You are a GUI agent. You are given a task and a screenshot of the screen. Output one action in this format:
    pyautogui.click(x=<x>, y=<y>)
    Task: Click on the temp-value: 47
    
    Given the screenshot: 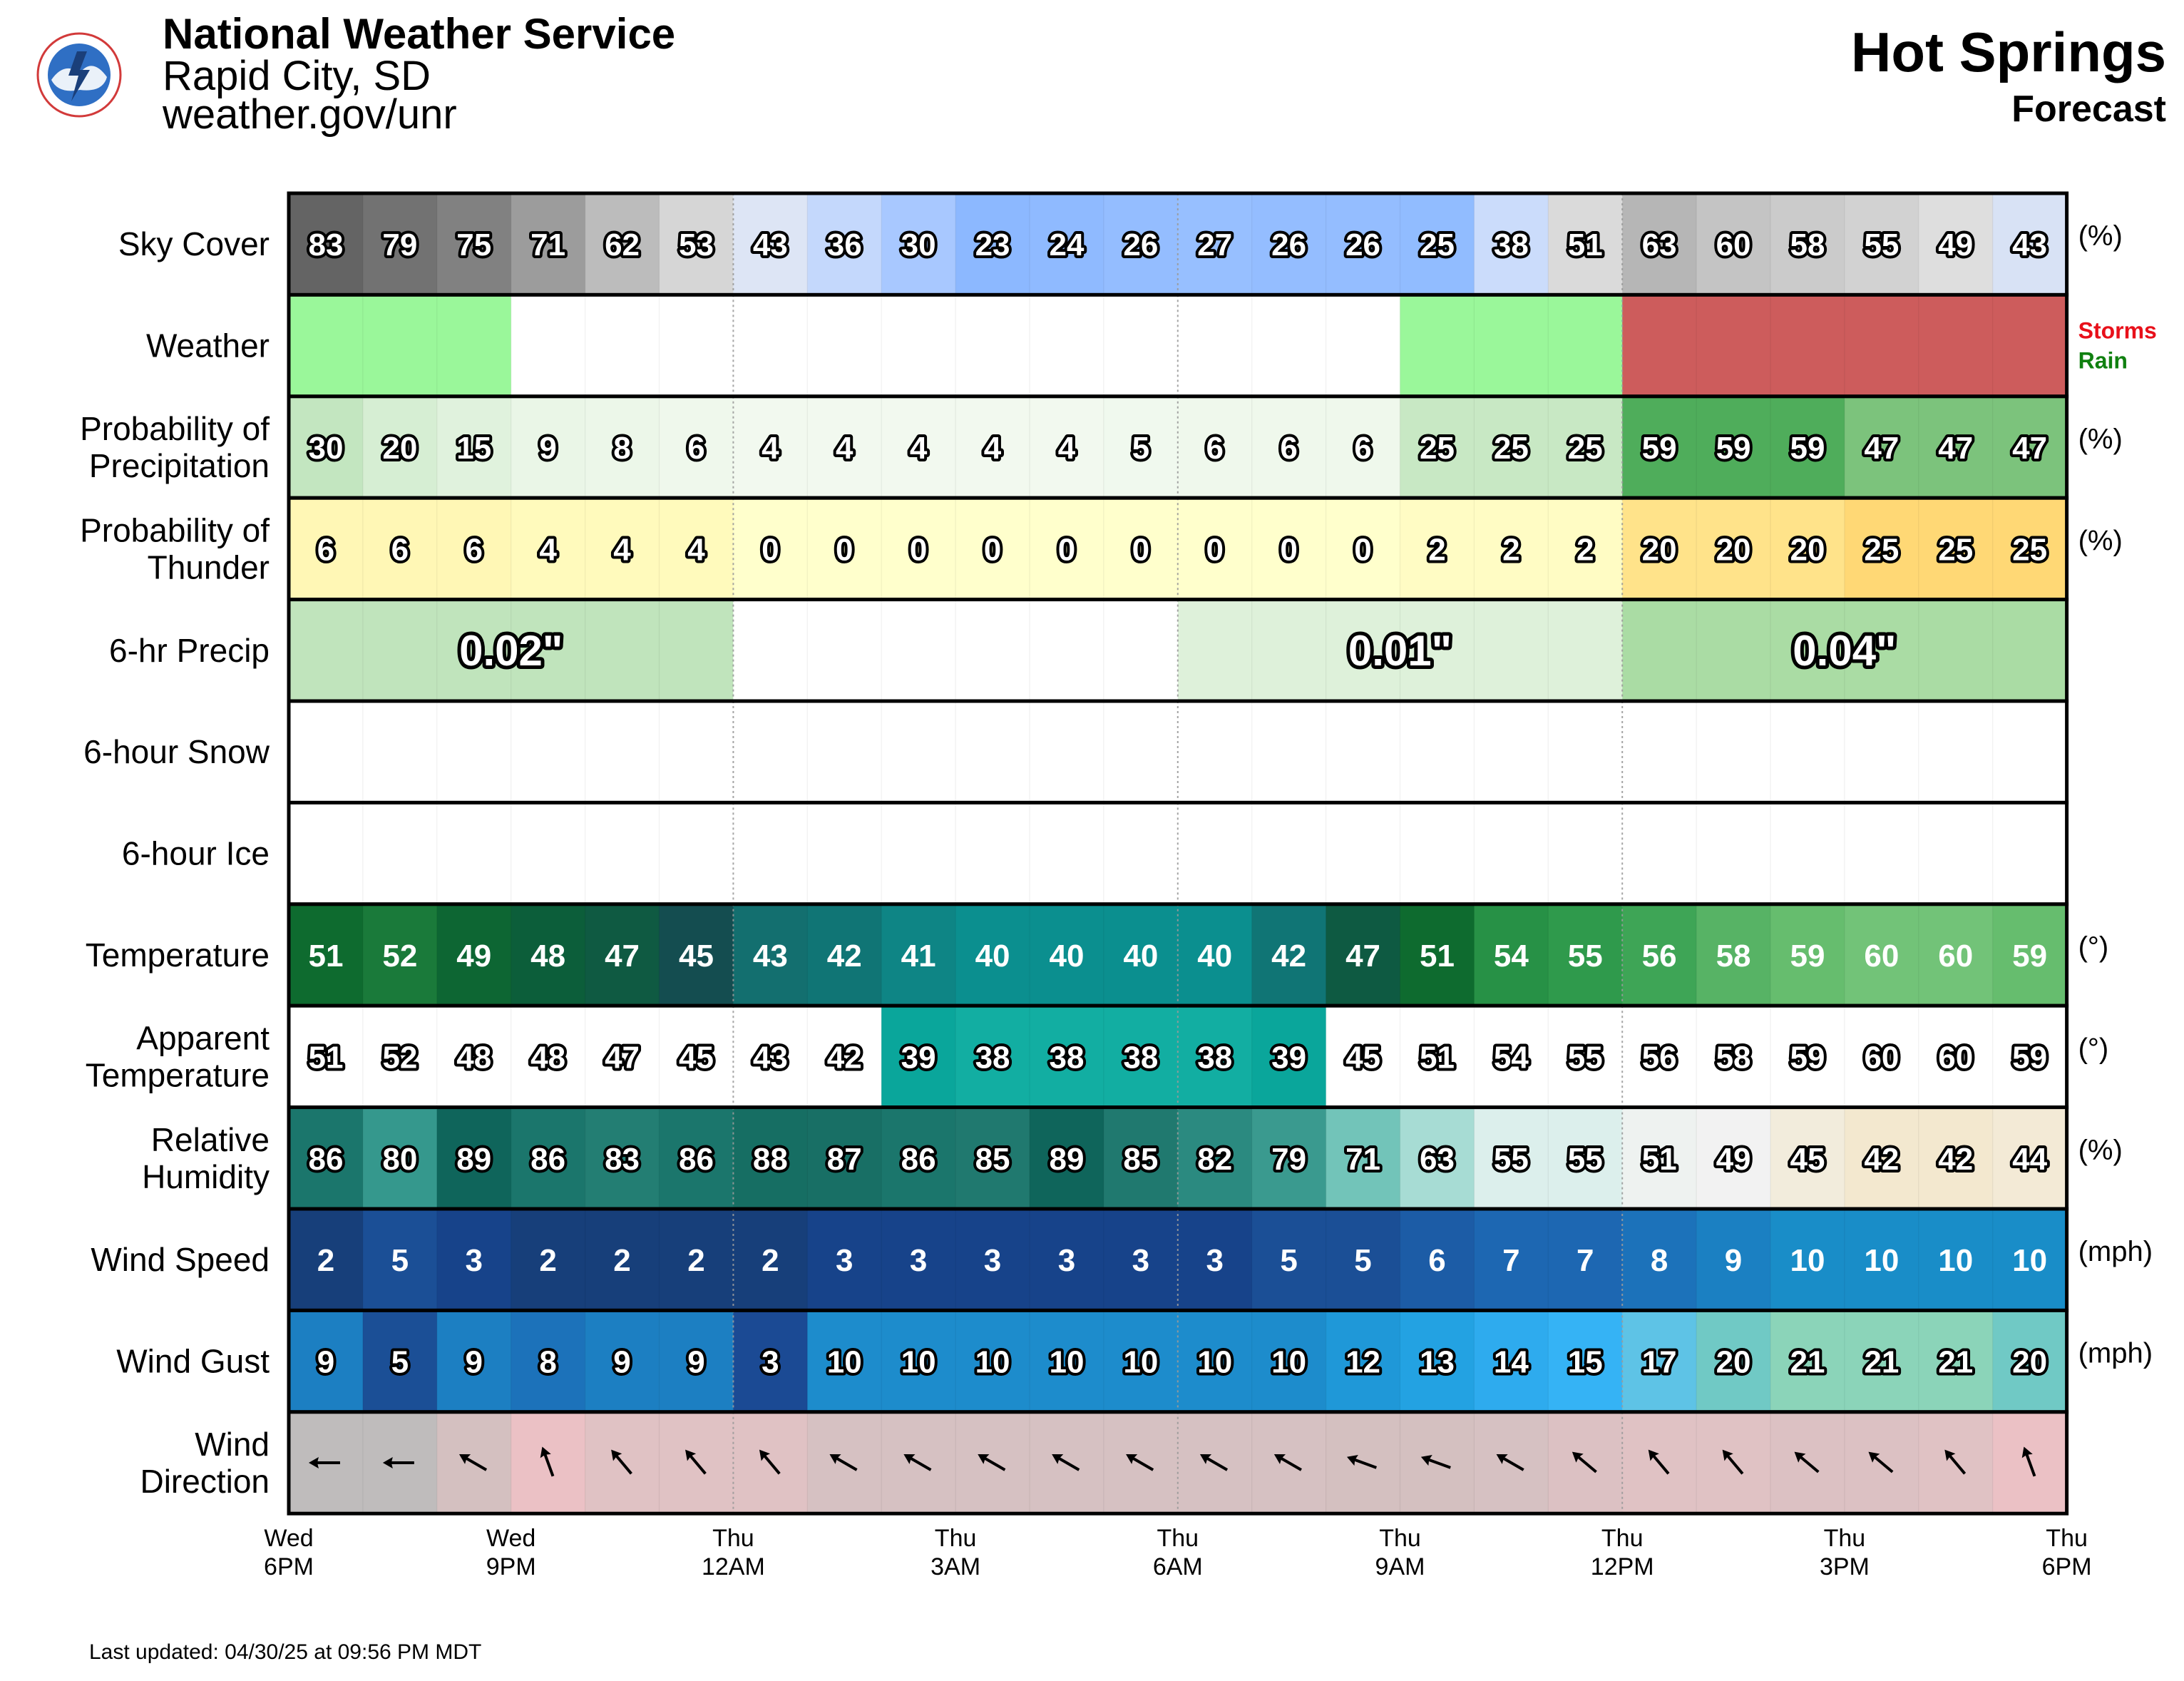 What is the action you would take?
    pyautogui.click(x=622, y=956)
    